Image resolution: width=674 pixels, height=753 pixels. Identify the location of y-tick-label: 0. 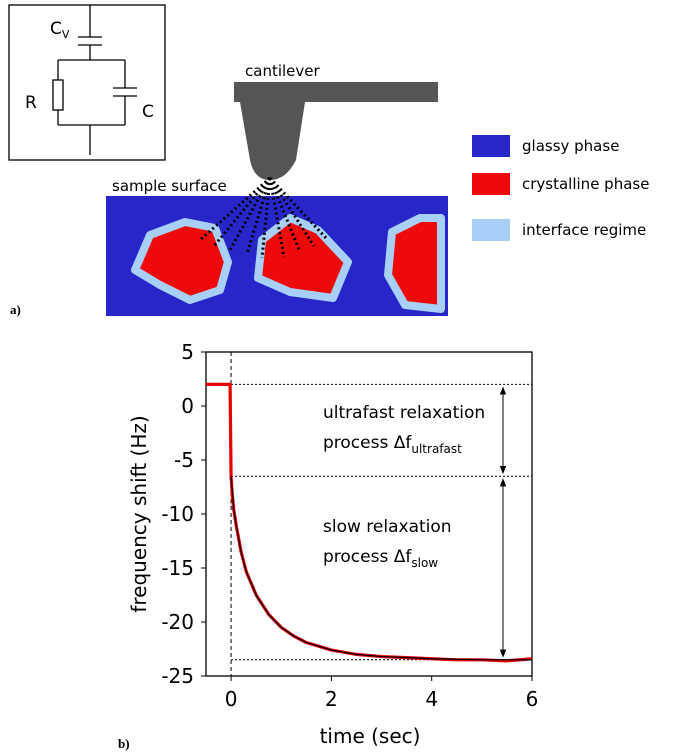
(187, 406).